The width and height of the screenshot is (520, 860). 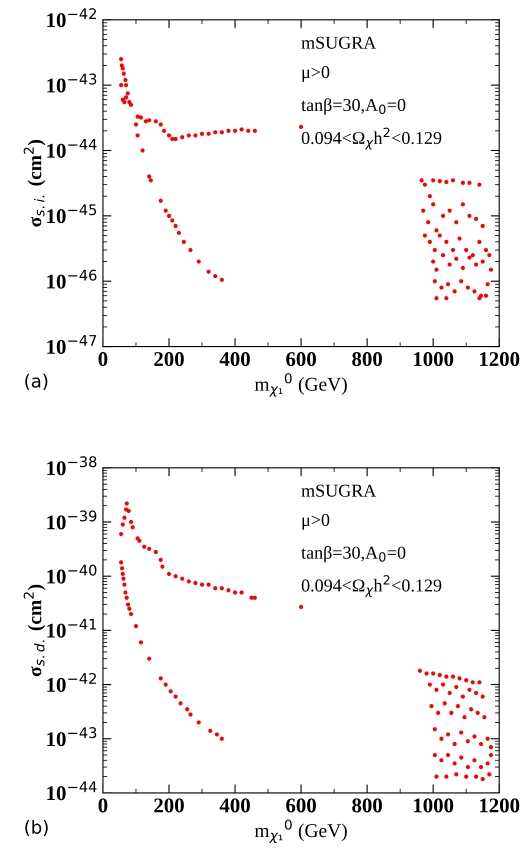 I want to click on y-axis-title: σ$_{s.i.}$ (cm$^{2}$), so click(x=35, y=183).